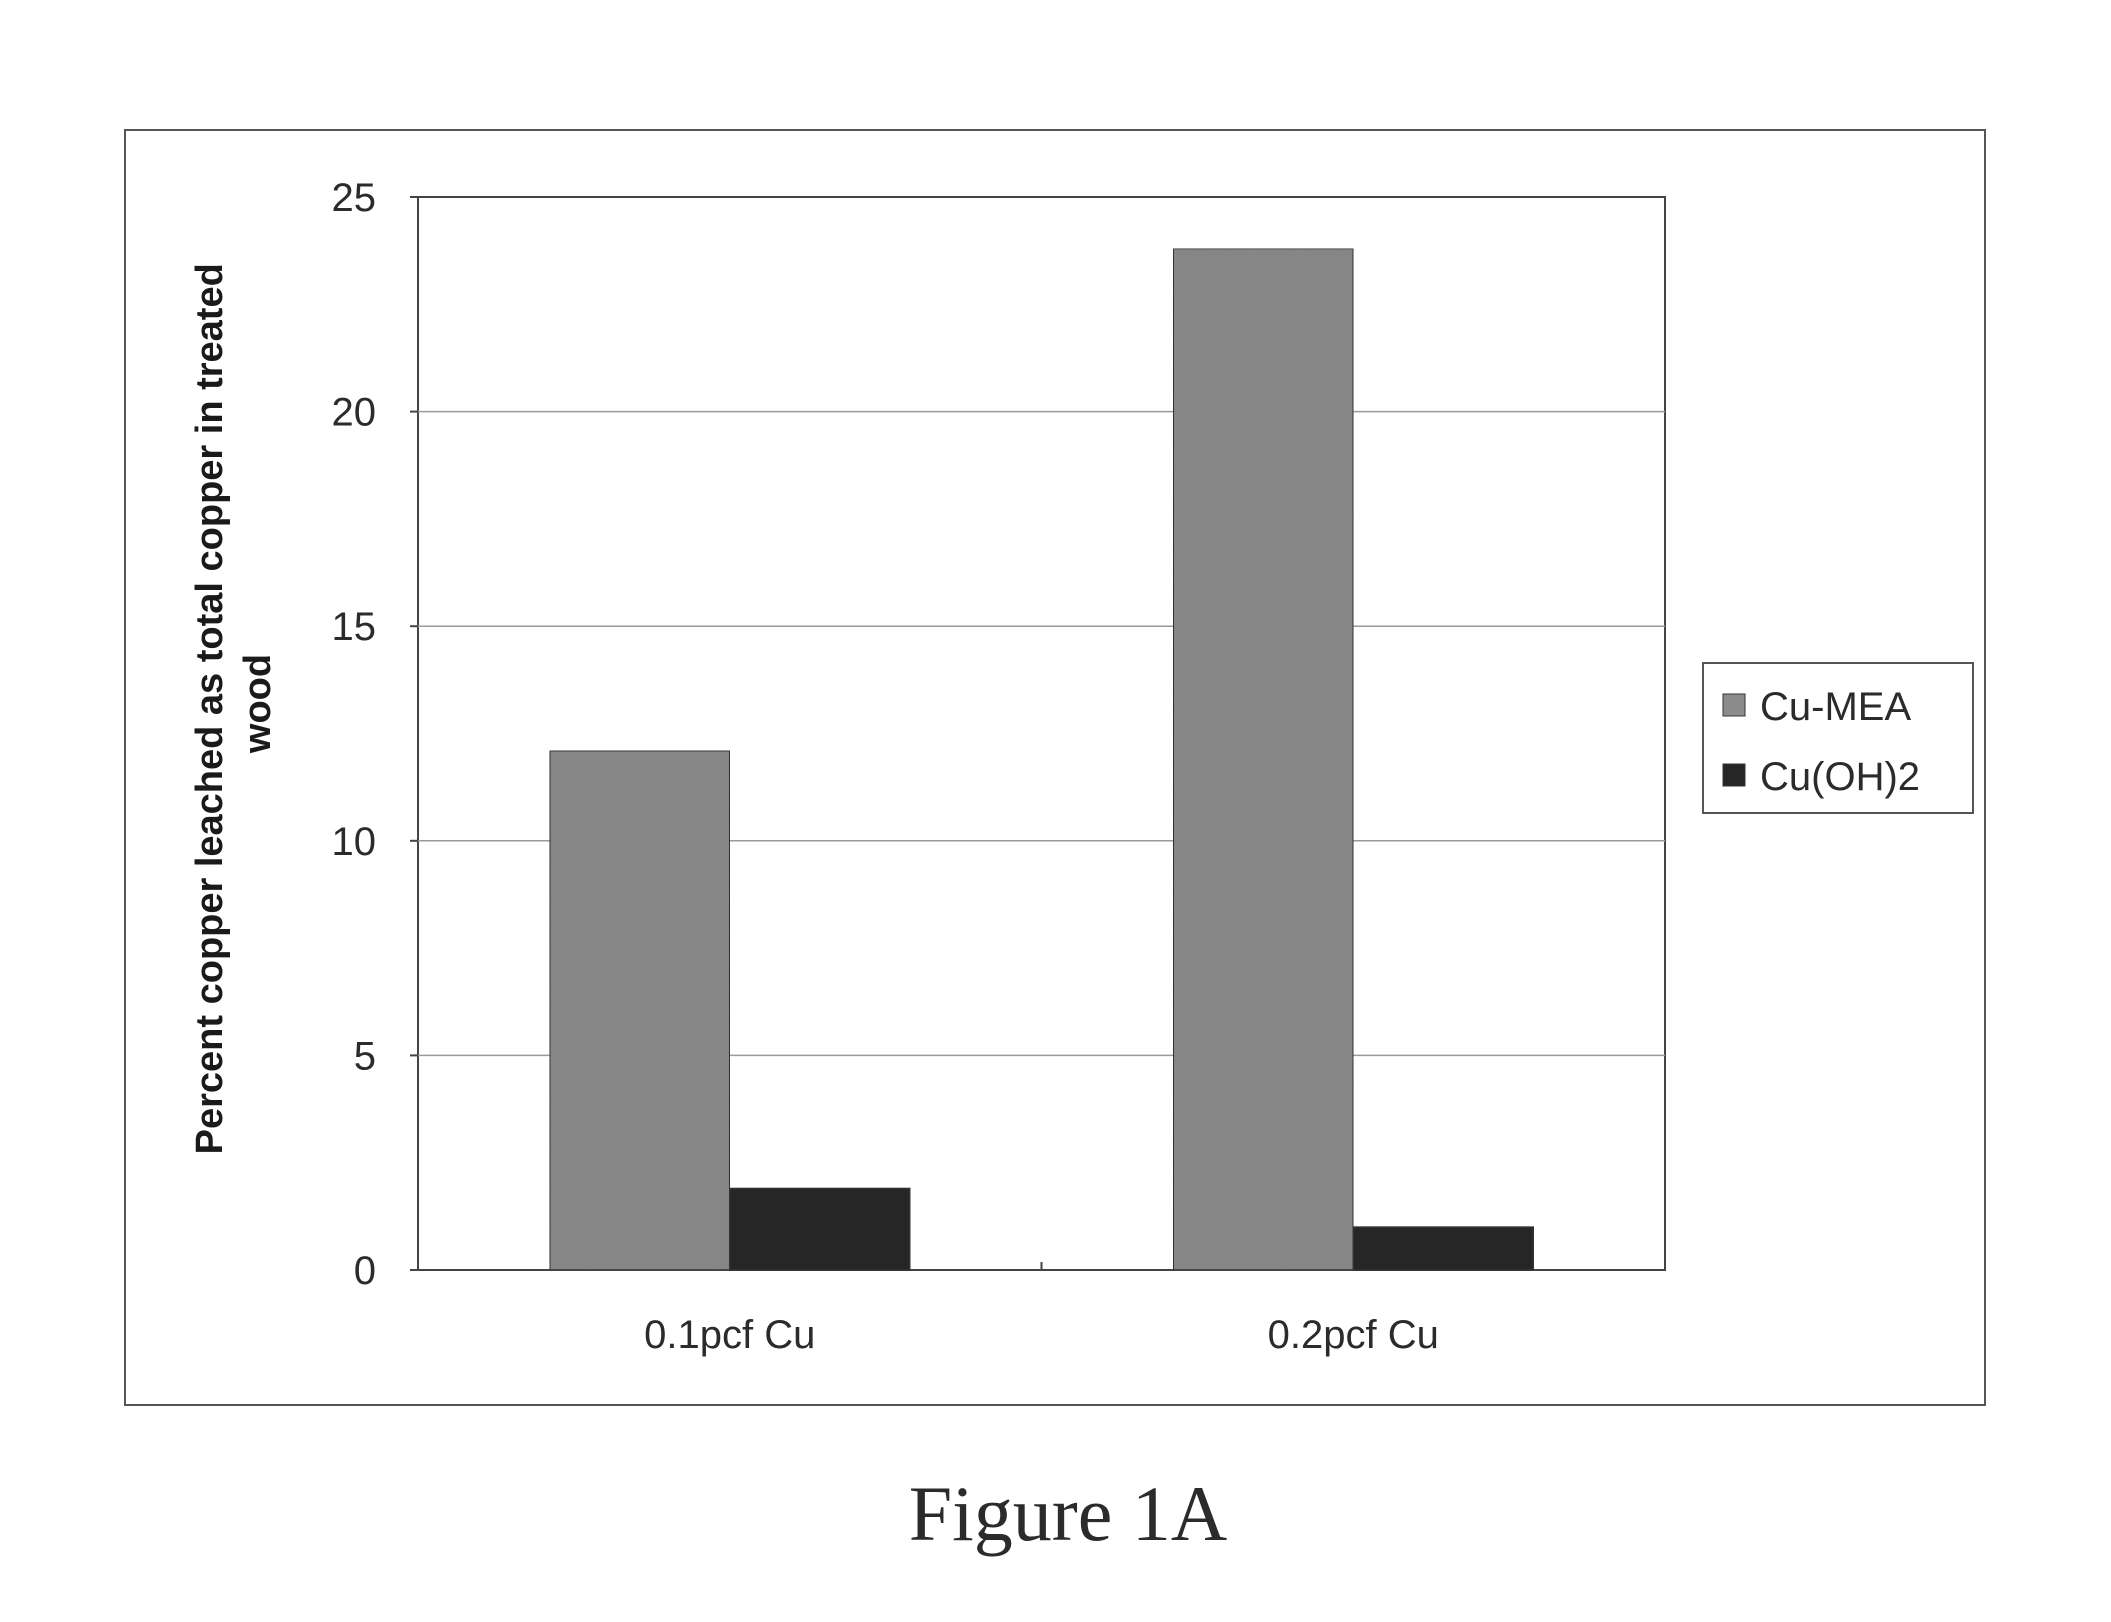 This screenshot has width=2111, height=1622. I want to click on y-axis-label-line2: wood, so click(258, 704).